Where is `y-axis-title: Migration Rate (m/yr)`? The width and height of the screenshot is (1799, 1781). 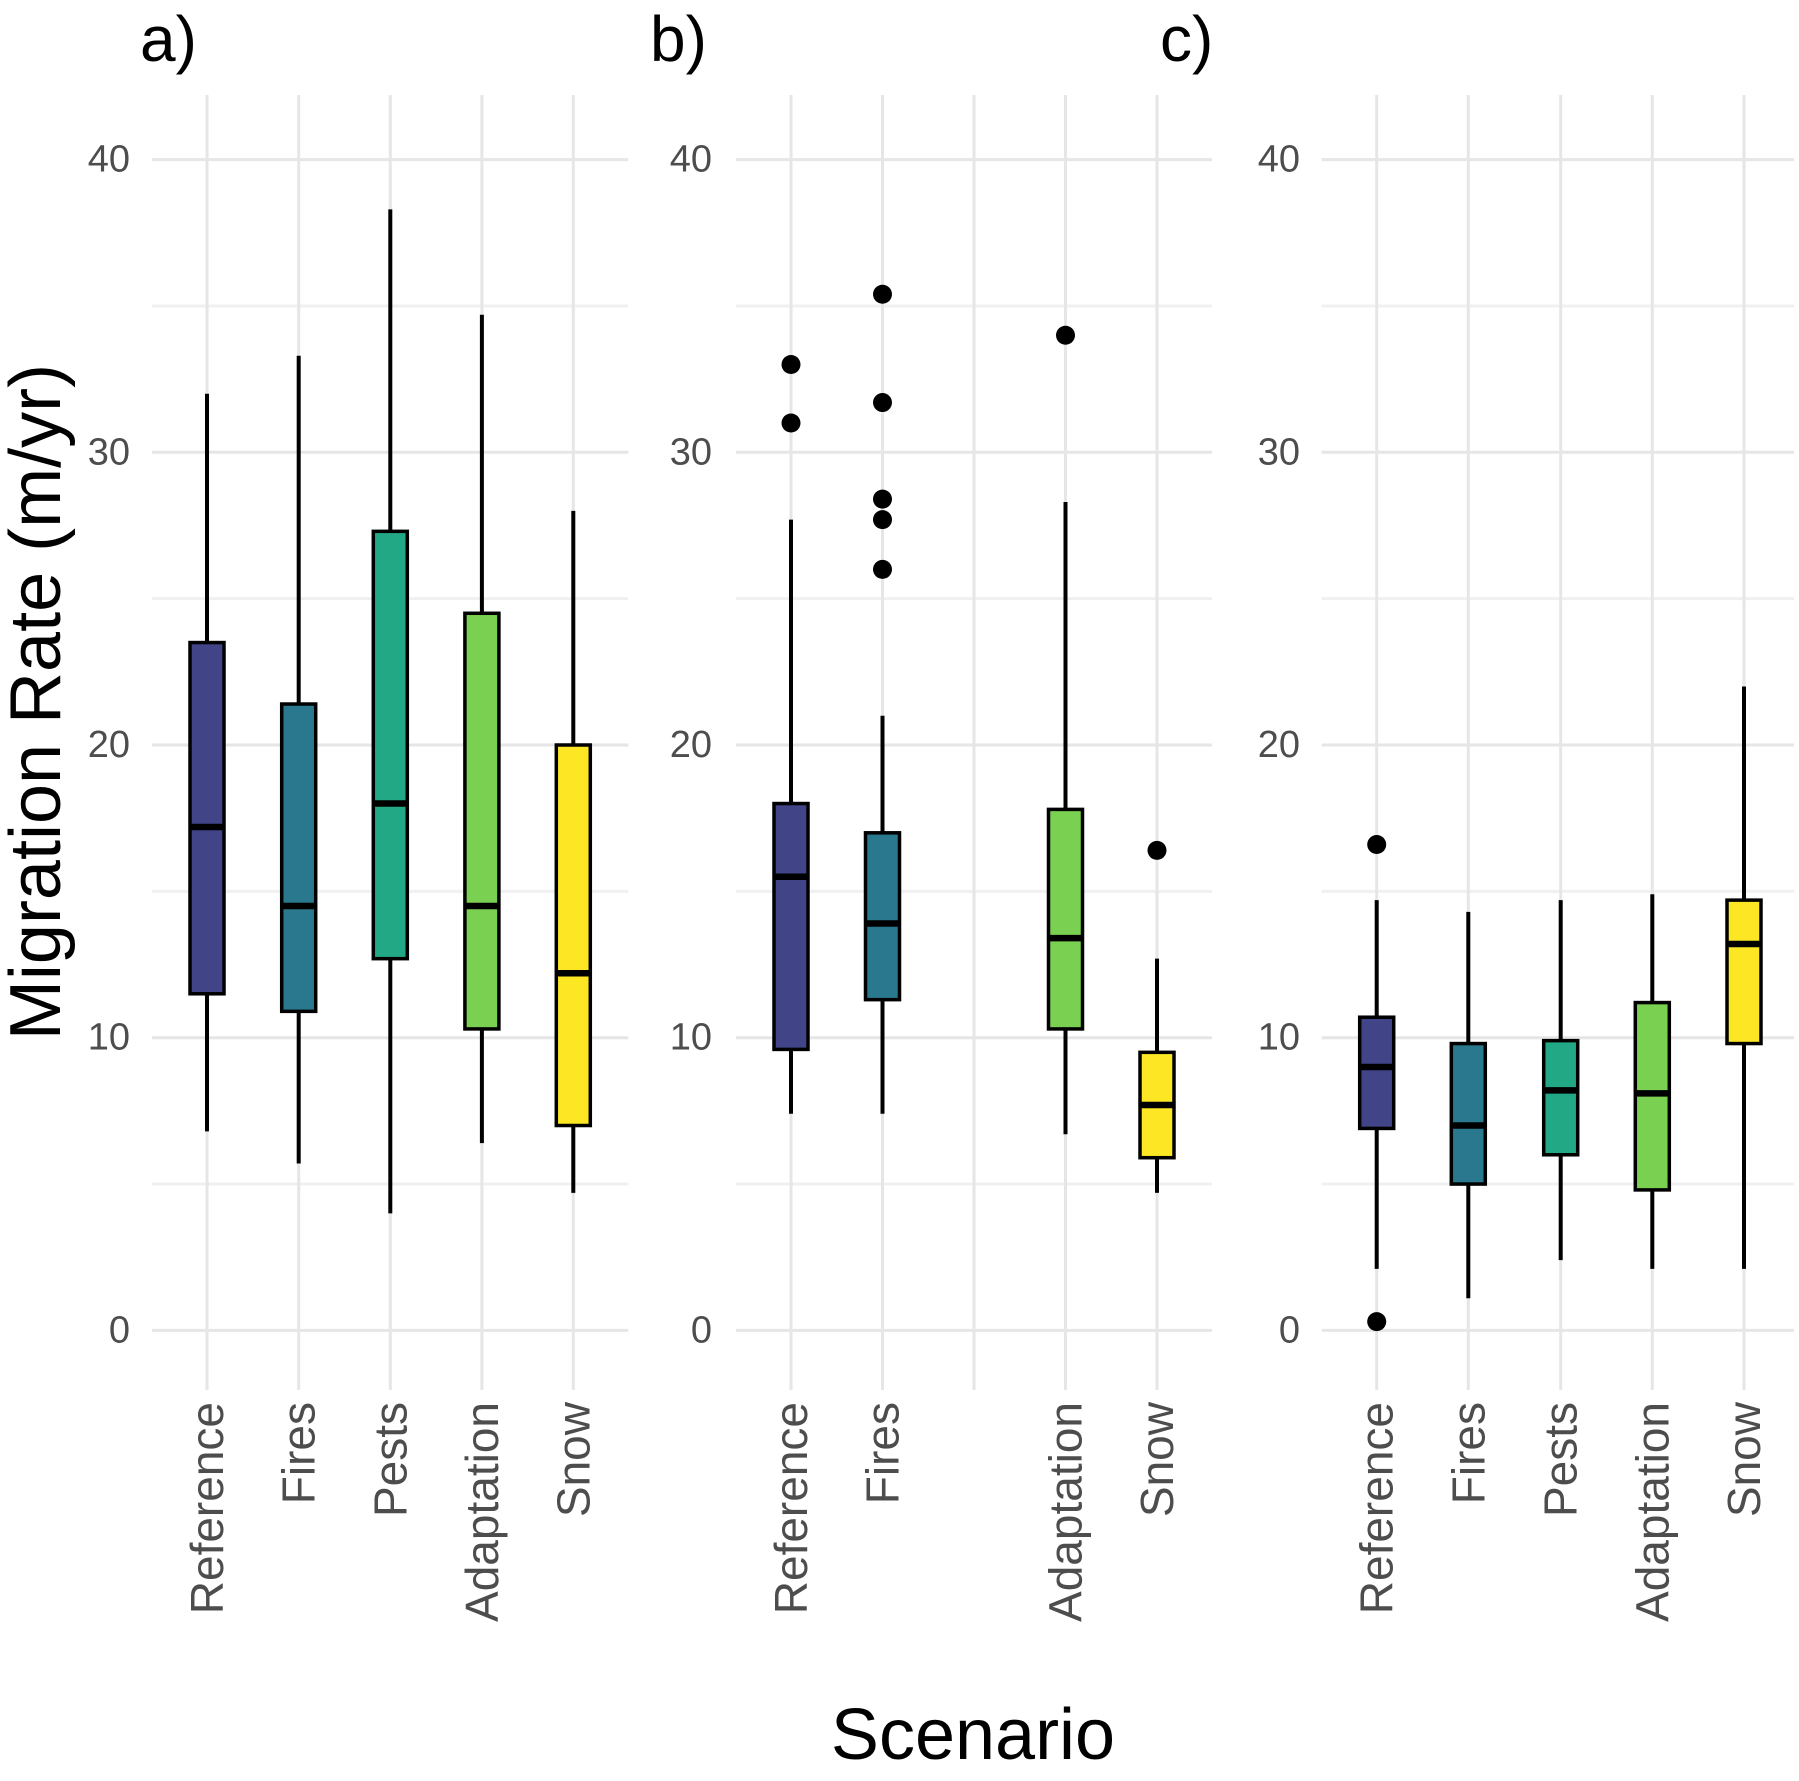 y-axis-title: Migration Rate (m/yr) is located at coordinates (38, 702).